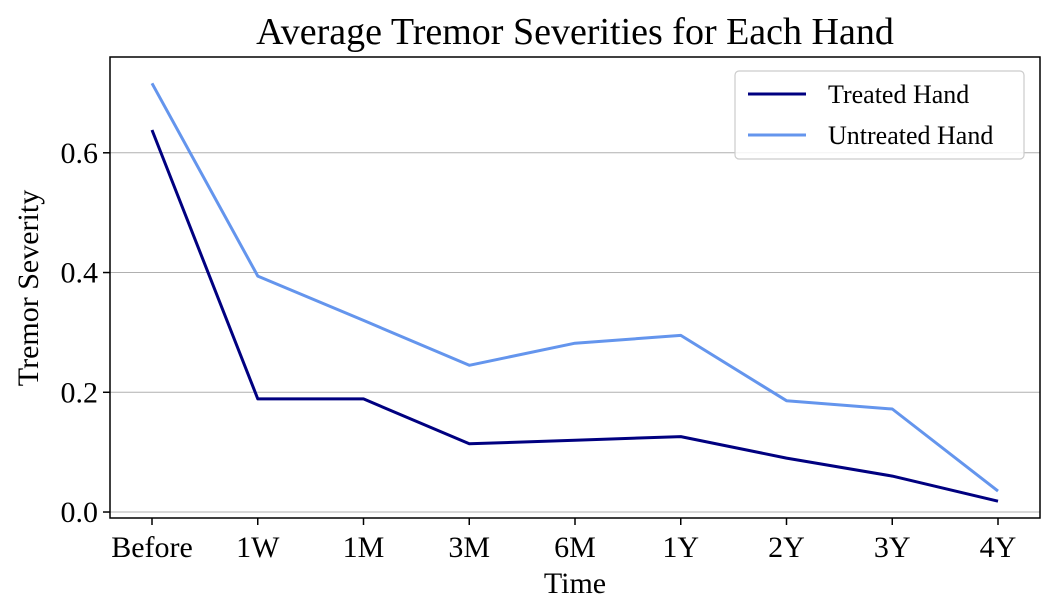 The width and height of the screenshot is (1055, 616). What do you see at coordinates (998, 547) in the screenshot?
I see `x-tick-label: 4Y` at bounding box center [998, 547].